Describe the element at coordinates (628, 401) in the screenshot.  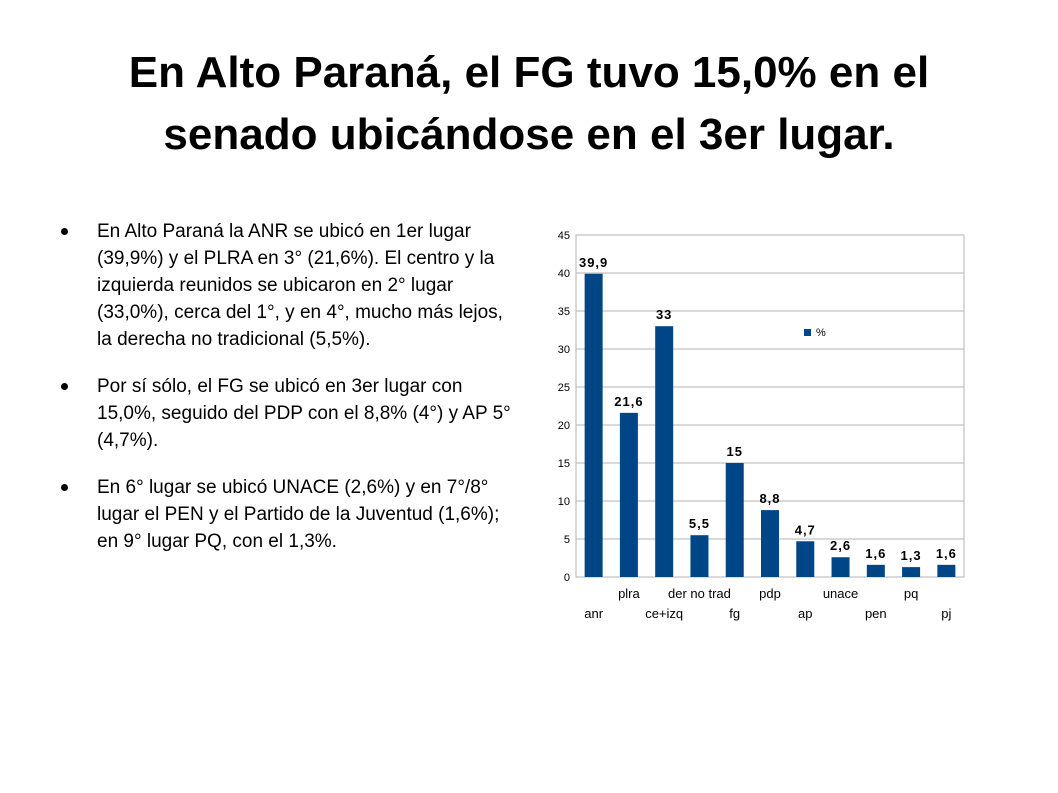
I see `data-label: 21,6` at that location.